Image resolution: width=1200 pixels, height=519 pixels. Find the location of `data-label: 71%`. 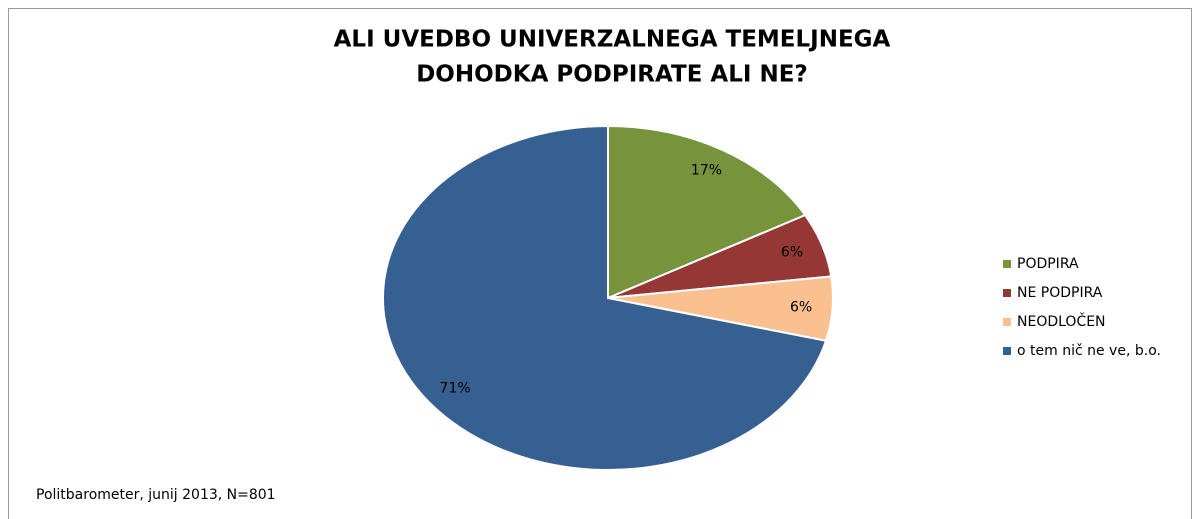

data-label: 71% is located at coordinates (455, 389).